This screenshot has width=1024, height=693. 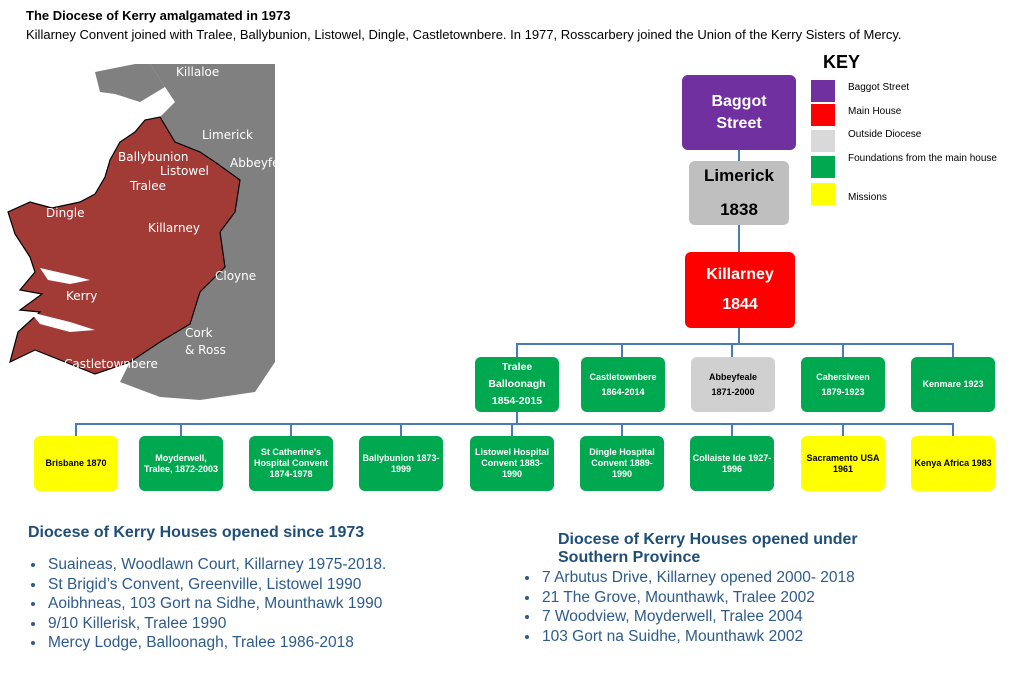 I want to click on map-label-cloyne: Cloyne, so click(x=235, y=276).